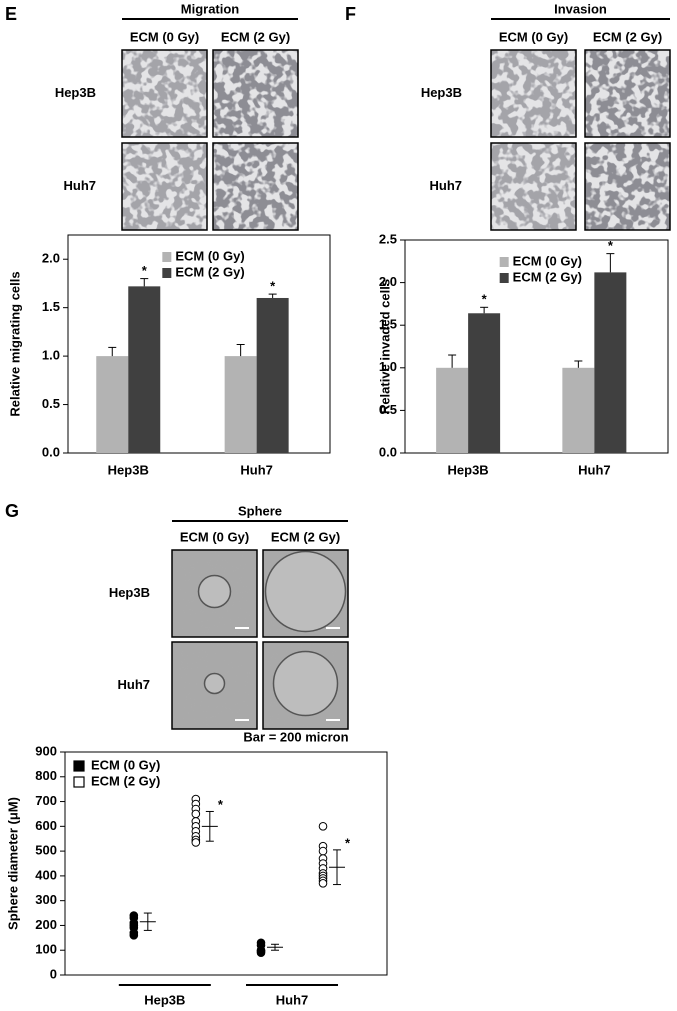  Describe the element at coordinates (350, 14) in the screenshot. I see `panel-letter: F` at that location.